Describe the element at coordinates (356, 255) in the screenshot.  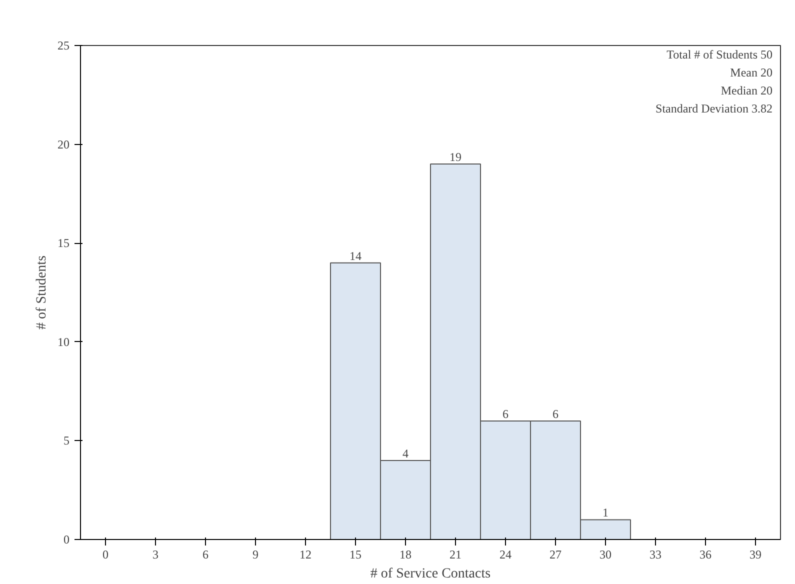
I see `data-label: 14` at that location.